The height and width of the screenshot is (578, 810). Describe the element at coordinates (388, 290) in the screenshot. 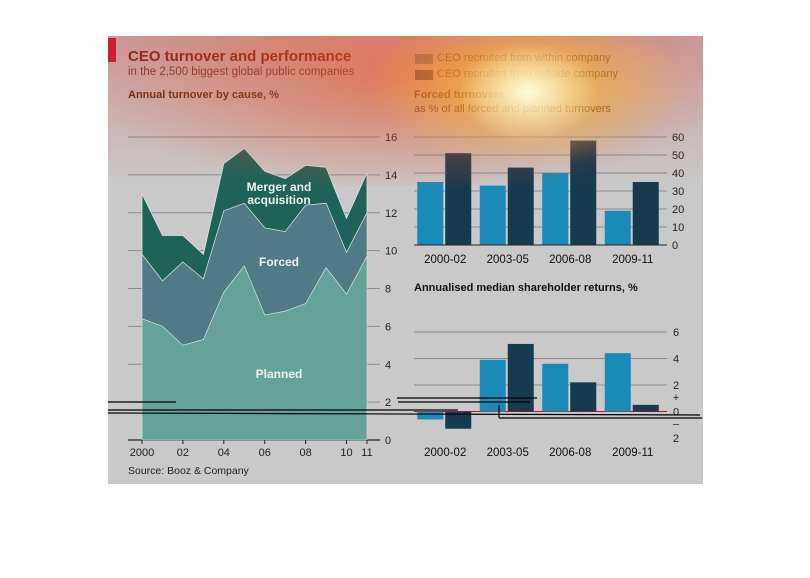

I see `area-y-tick-label: 8` at that location.